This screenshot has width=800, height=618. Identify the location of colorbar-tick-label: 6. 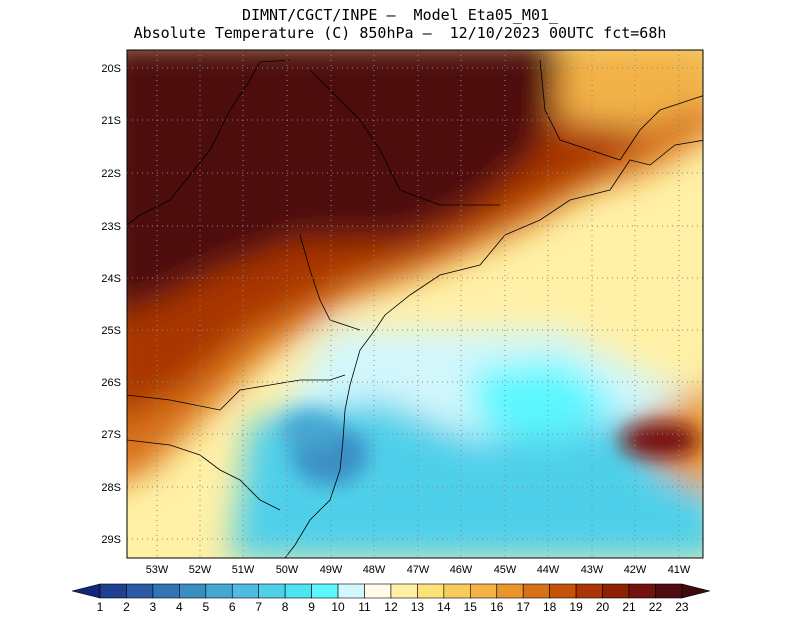
(232, 607).